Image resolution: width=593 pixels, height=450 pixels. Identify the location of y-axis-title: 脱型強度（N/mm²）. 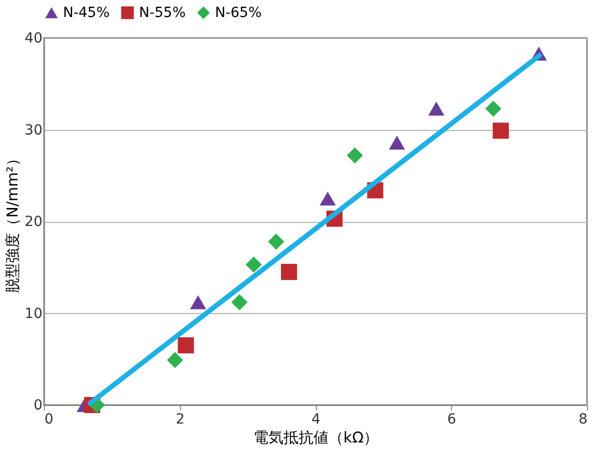
(13, 222).